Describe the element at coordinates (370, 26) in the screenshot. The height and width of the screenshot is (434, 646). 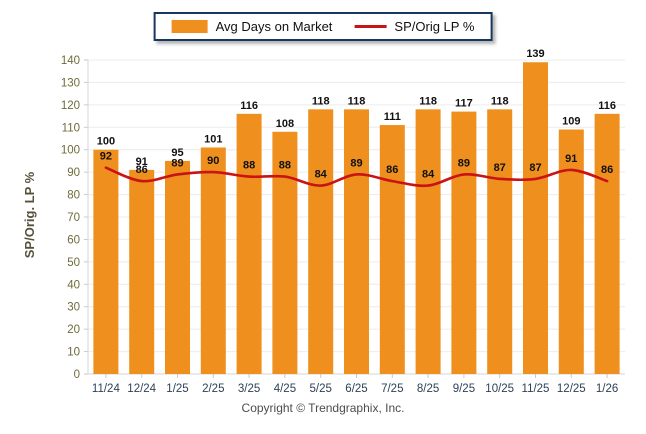
I see `line-series-swatch-icon` at that location.